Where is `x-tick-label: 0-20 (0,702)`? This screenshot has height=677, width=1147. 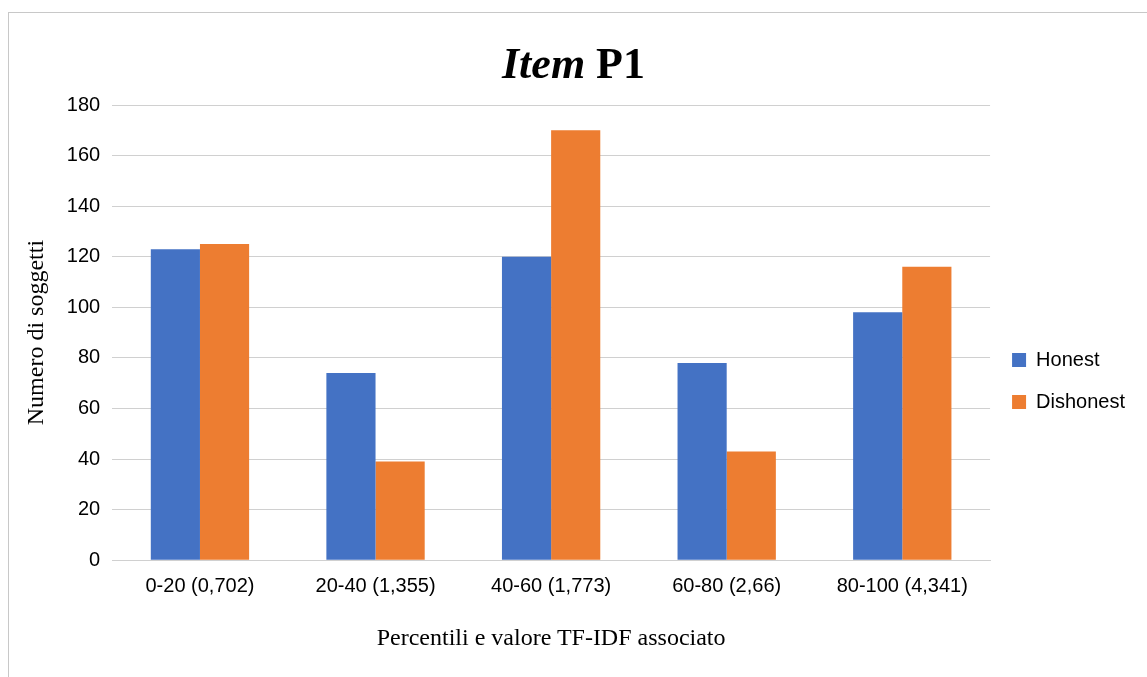
x-tick-label: 0-20 (0,702) is located at coordinates (200, 584).